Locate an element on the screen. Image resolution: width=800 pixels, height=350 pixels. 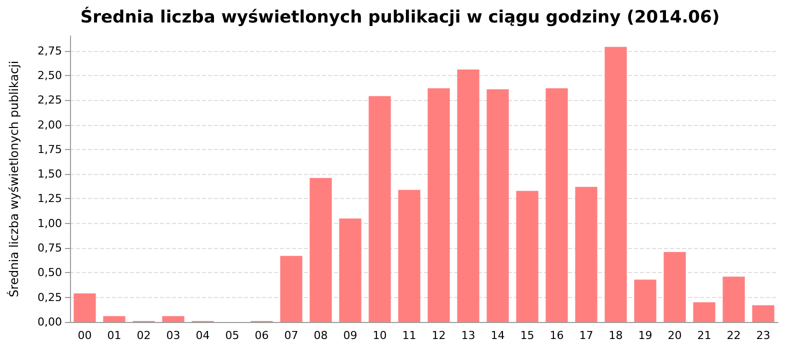
x-tick-label: 07 is located at coordinates (291, 335).